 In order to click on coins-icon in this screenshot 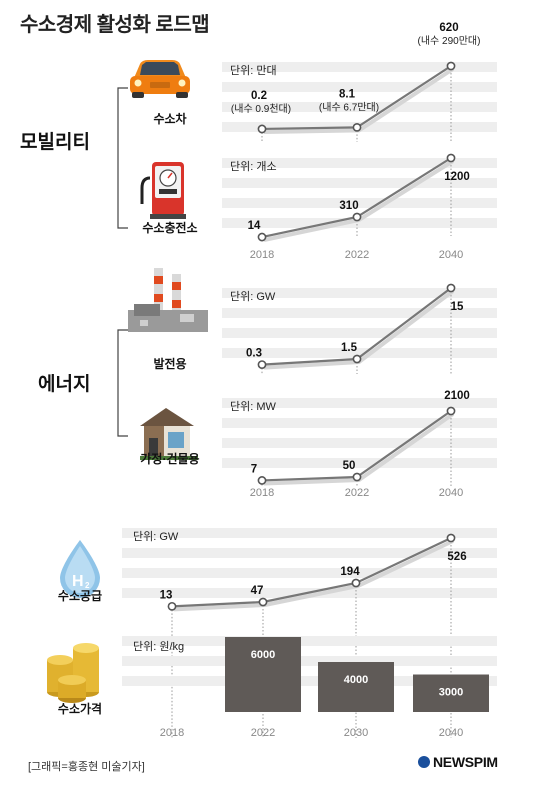, I will do `click(73, 673)`.